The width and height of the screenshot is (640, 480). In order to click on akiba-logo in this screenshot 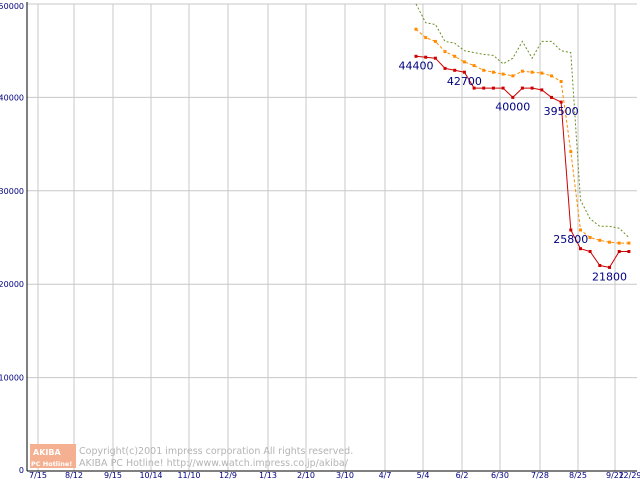, I will do `click(53, 456)`.